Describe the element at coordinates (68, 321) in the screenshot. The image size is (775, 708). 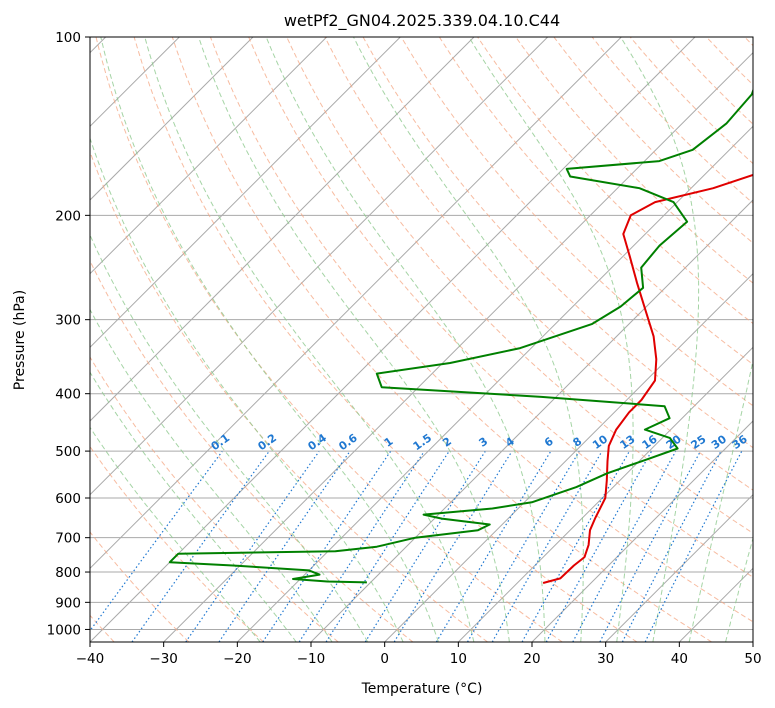
I see `y-tick-label: 300` at that location.